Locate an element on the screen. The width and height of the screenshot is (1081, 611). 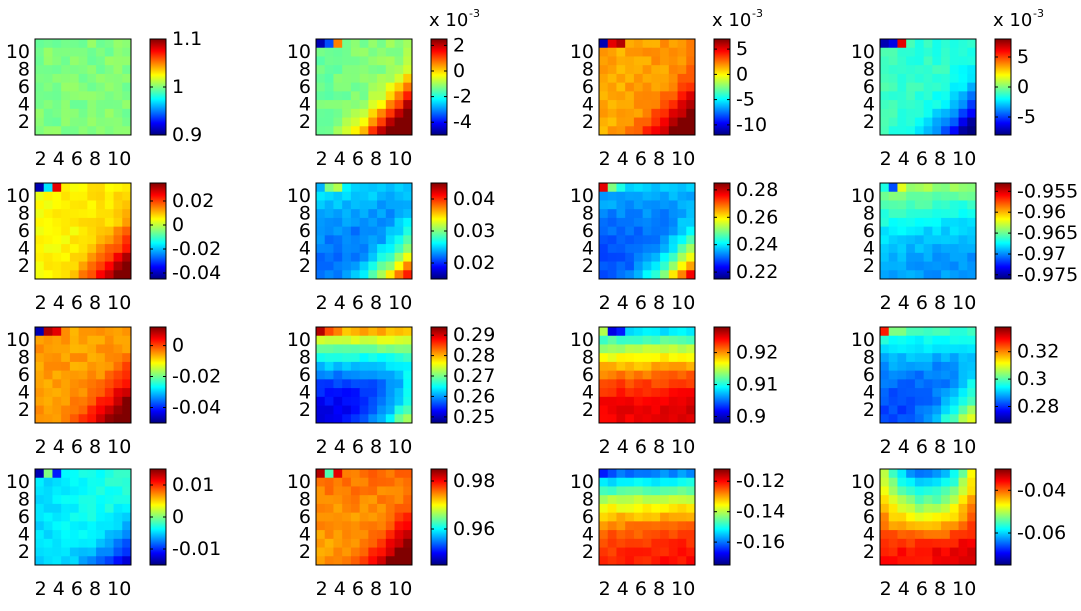
colorbar-tick-label: -10 is located at coordinates (751, 125).